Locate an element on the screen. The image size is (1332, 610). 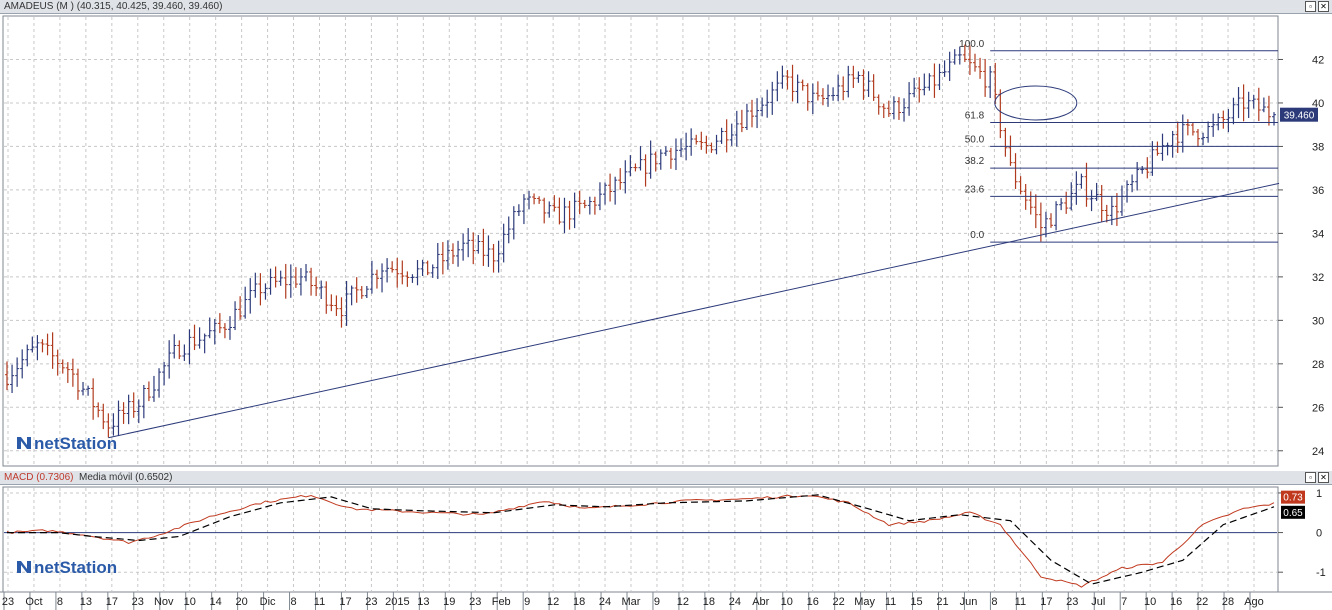
macd-ytick-label: -1 is located at coordinates (1321, 573).